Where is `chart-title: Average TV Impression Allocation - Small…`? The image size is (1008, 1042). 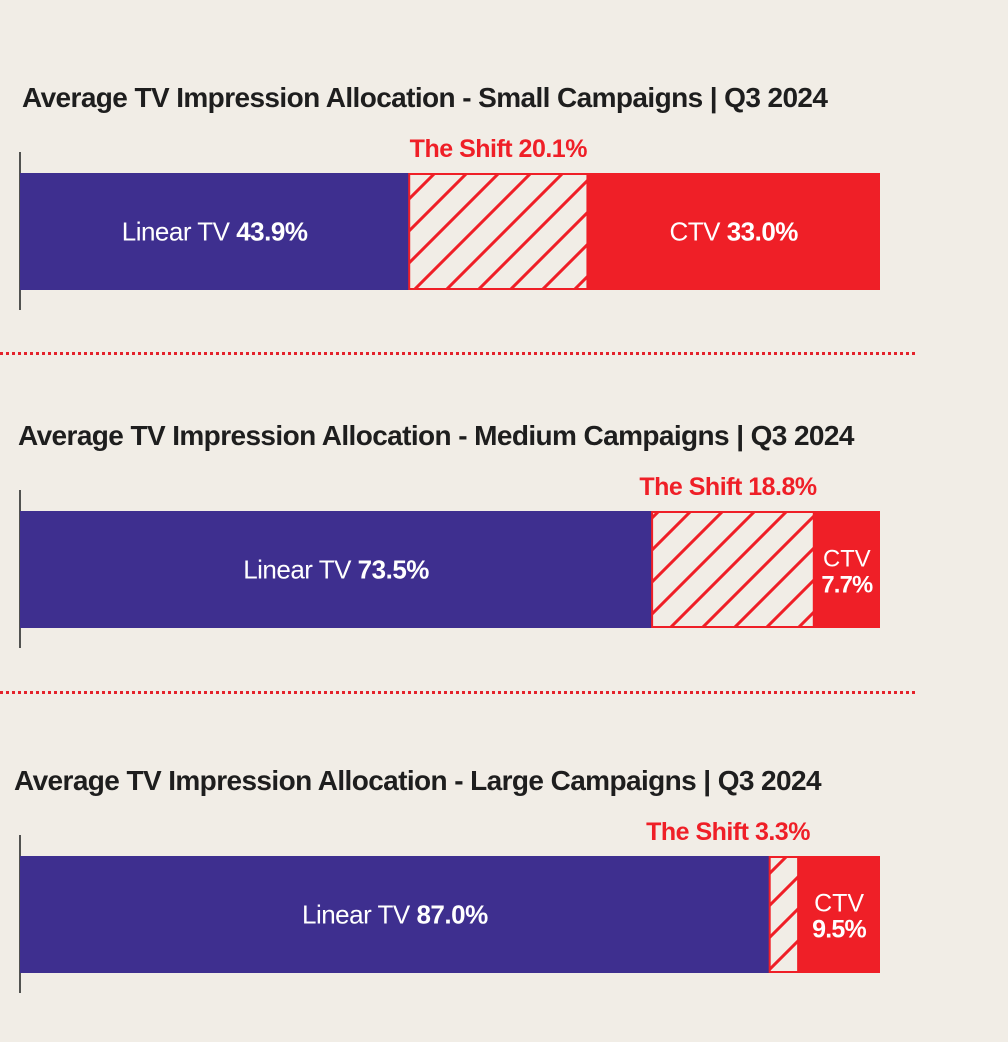 chart-title: Average TV Impression Allocation - Small… is located at coordinates (425, 97).